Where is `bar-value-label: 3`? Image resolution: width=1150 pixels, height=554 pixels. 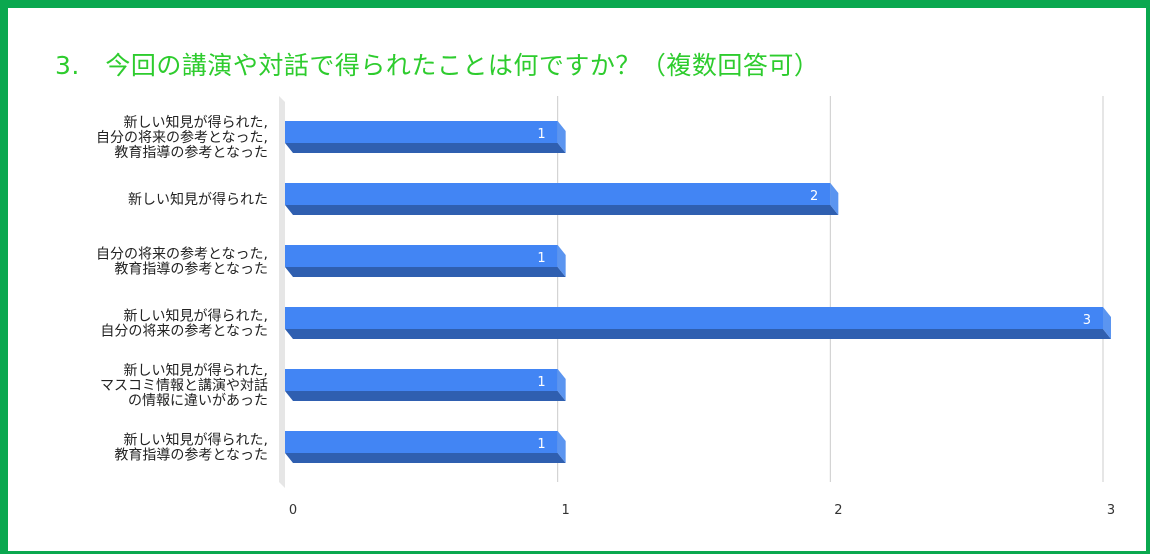
bar-value-label: 3 is located at coordinates (1087, 320).